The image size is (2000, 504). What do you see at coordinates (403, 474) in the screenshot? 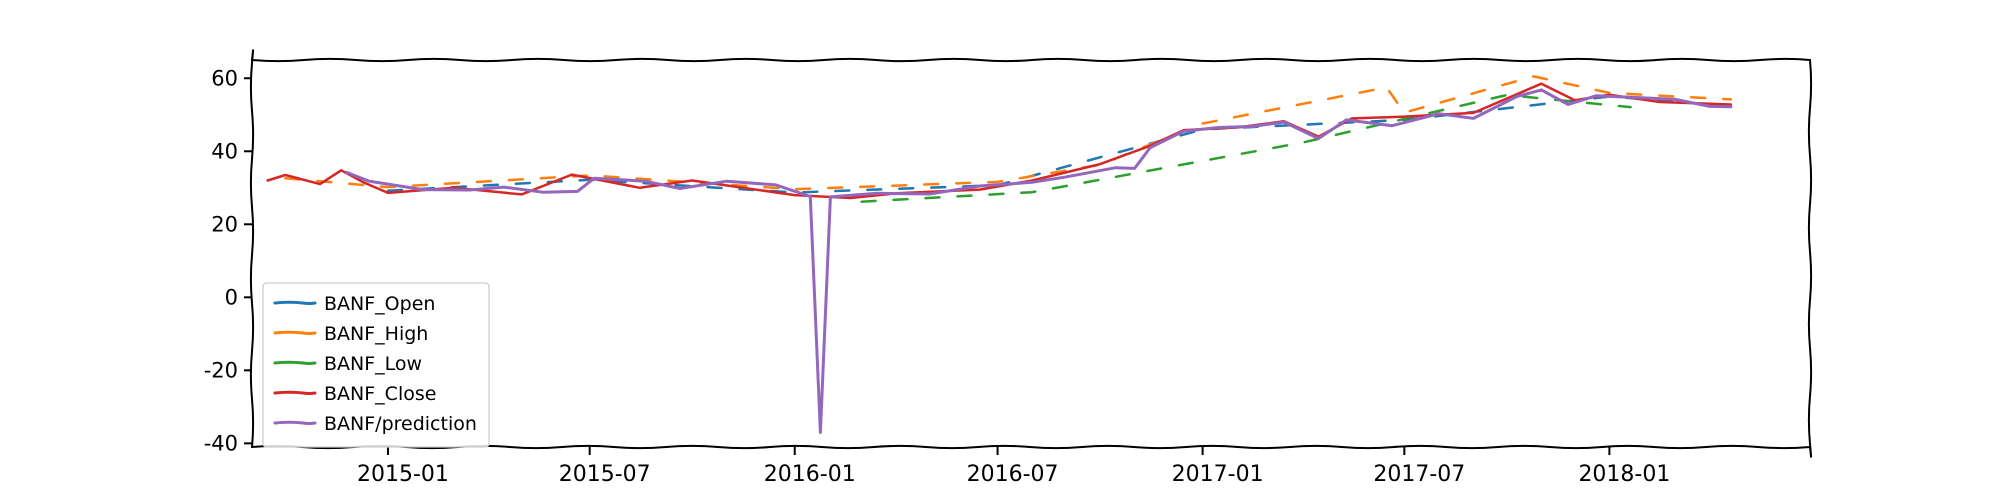
I see `x-tick-label: 2015-01` at bounding box center [403, 474].